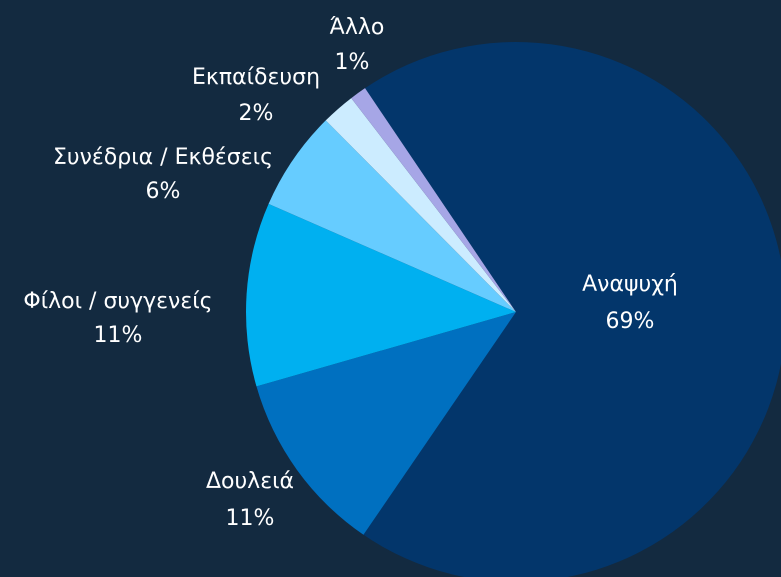 The height and width of the screenshot is (577, 781). I want to click on value-label: 6%, so click(163, 191).